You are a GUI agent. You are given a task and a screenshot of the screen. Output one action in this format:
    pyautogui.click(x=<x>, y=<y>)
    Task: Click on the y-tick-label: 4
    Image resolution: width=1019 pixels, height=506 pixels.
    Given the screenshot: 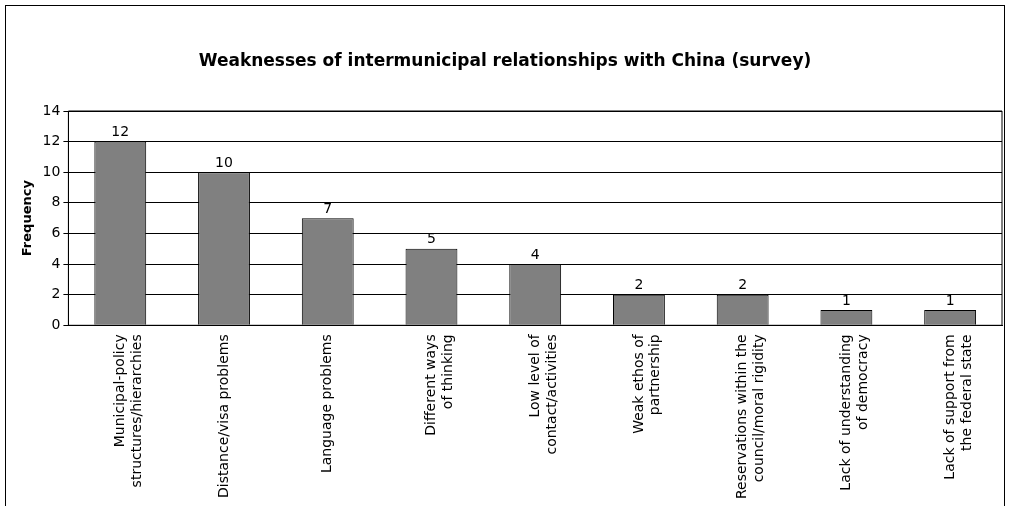 What is the action you would take?
    pyautogui.click(x=56, y=262)
    